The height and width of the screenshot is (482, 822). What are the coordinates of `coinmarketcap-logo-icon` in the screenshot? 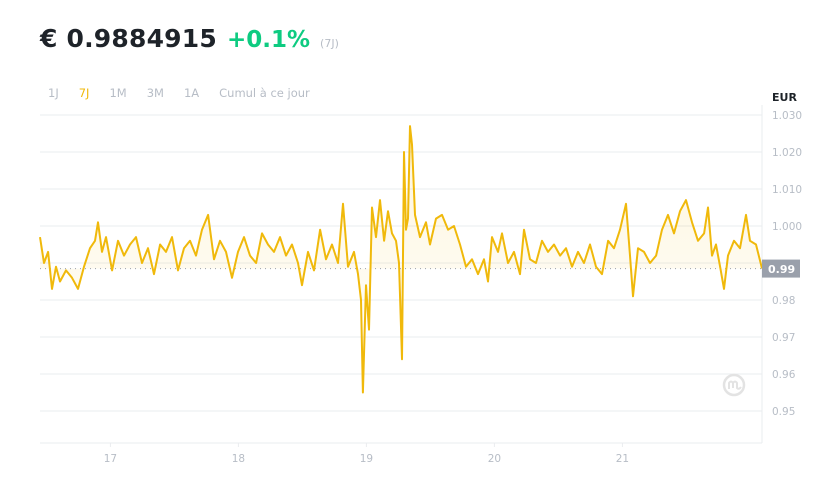 It's located at (734, 385).